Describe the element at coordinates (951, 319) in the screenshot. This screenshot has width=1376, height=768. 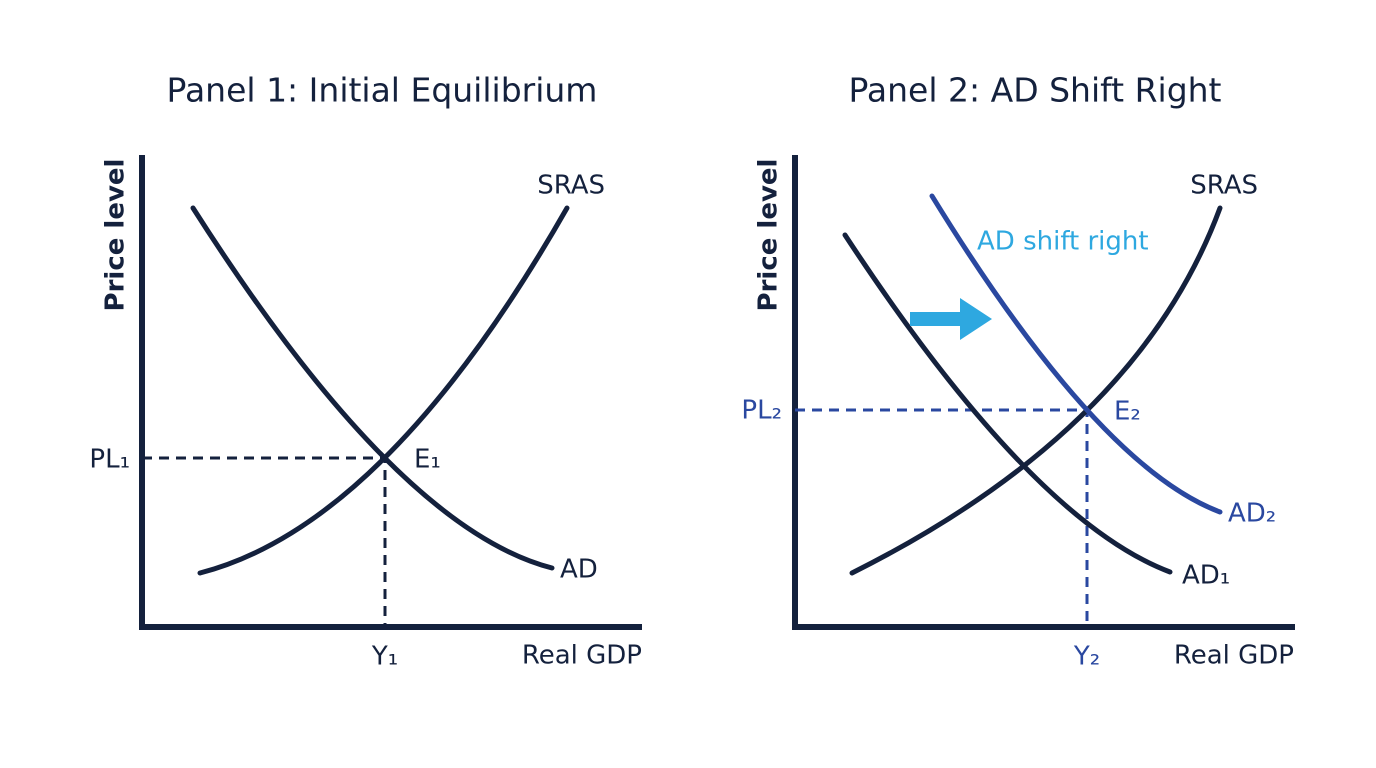
I see `shift-arrow` at that location.